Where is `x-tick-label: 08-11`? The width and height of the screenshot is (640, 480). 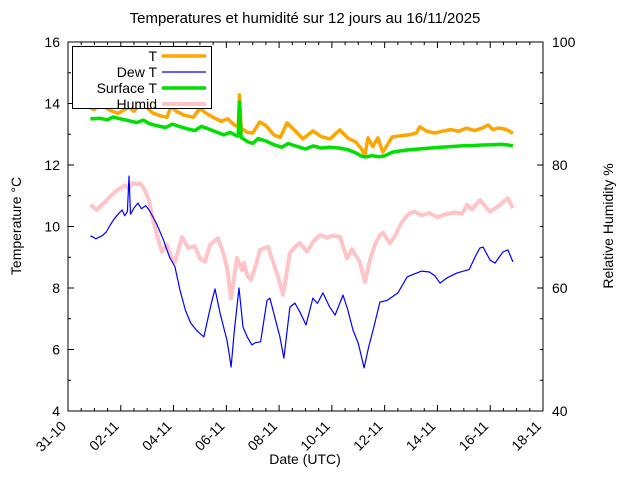 x-tick-label: 08-11 is located at coordinates (262, 436).